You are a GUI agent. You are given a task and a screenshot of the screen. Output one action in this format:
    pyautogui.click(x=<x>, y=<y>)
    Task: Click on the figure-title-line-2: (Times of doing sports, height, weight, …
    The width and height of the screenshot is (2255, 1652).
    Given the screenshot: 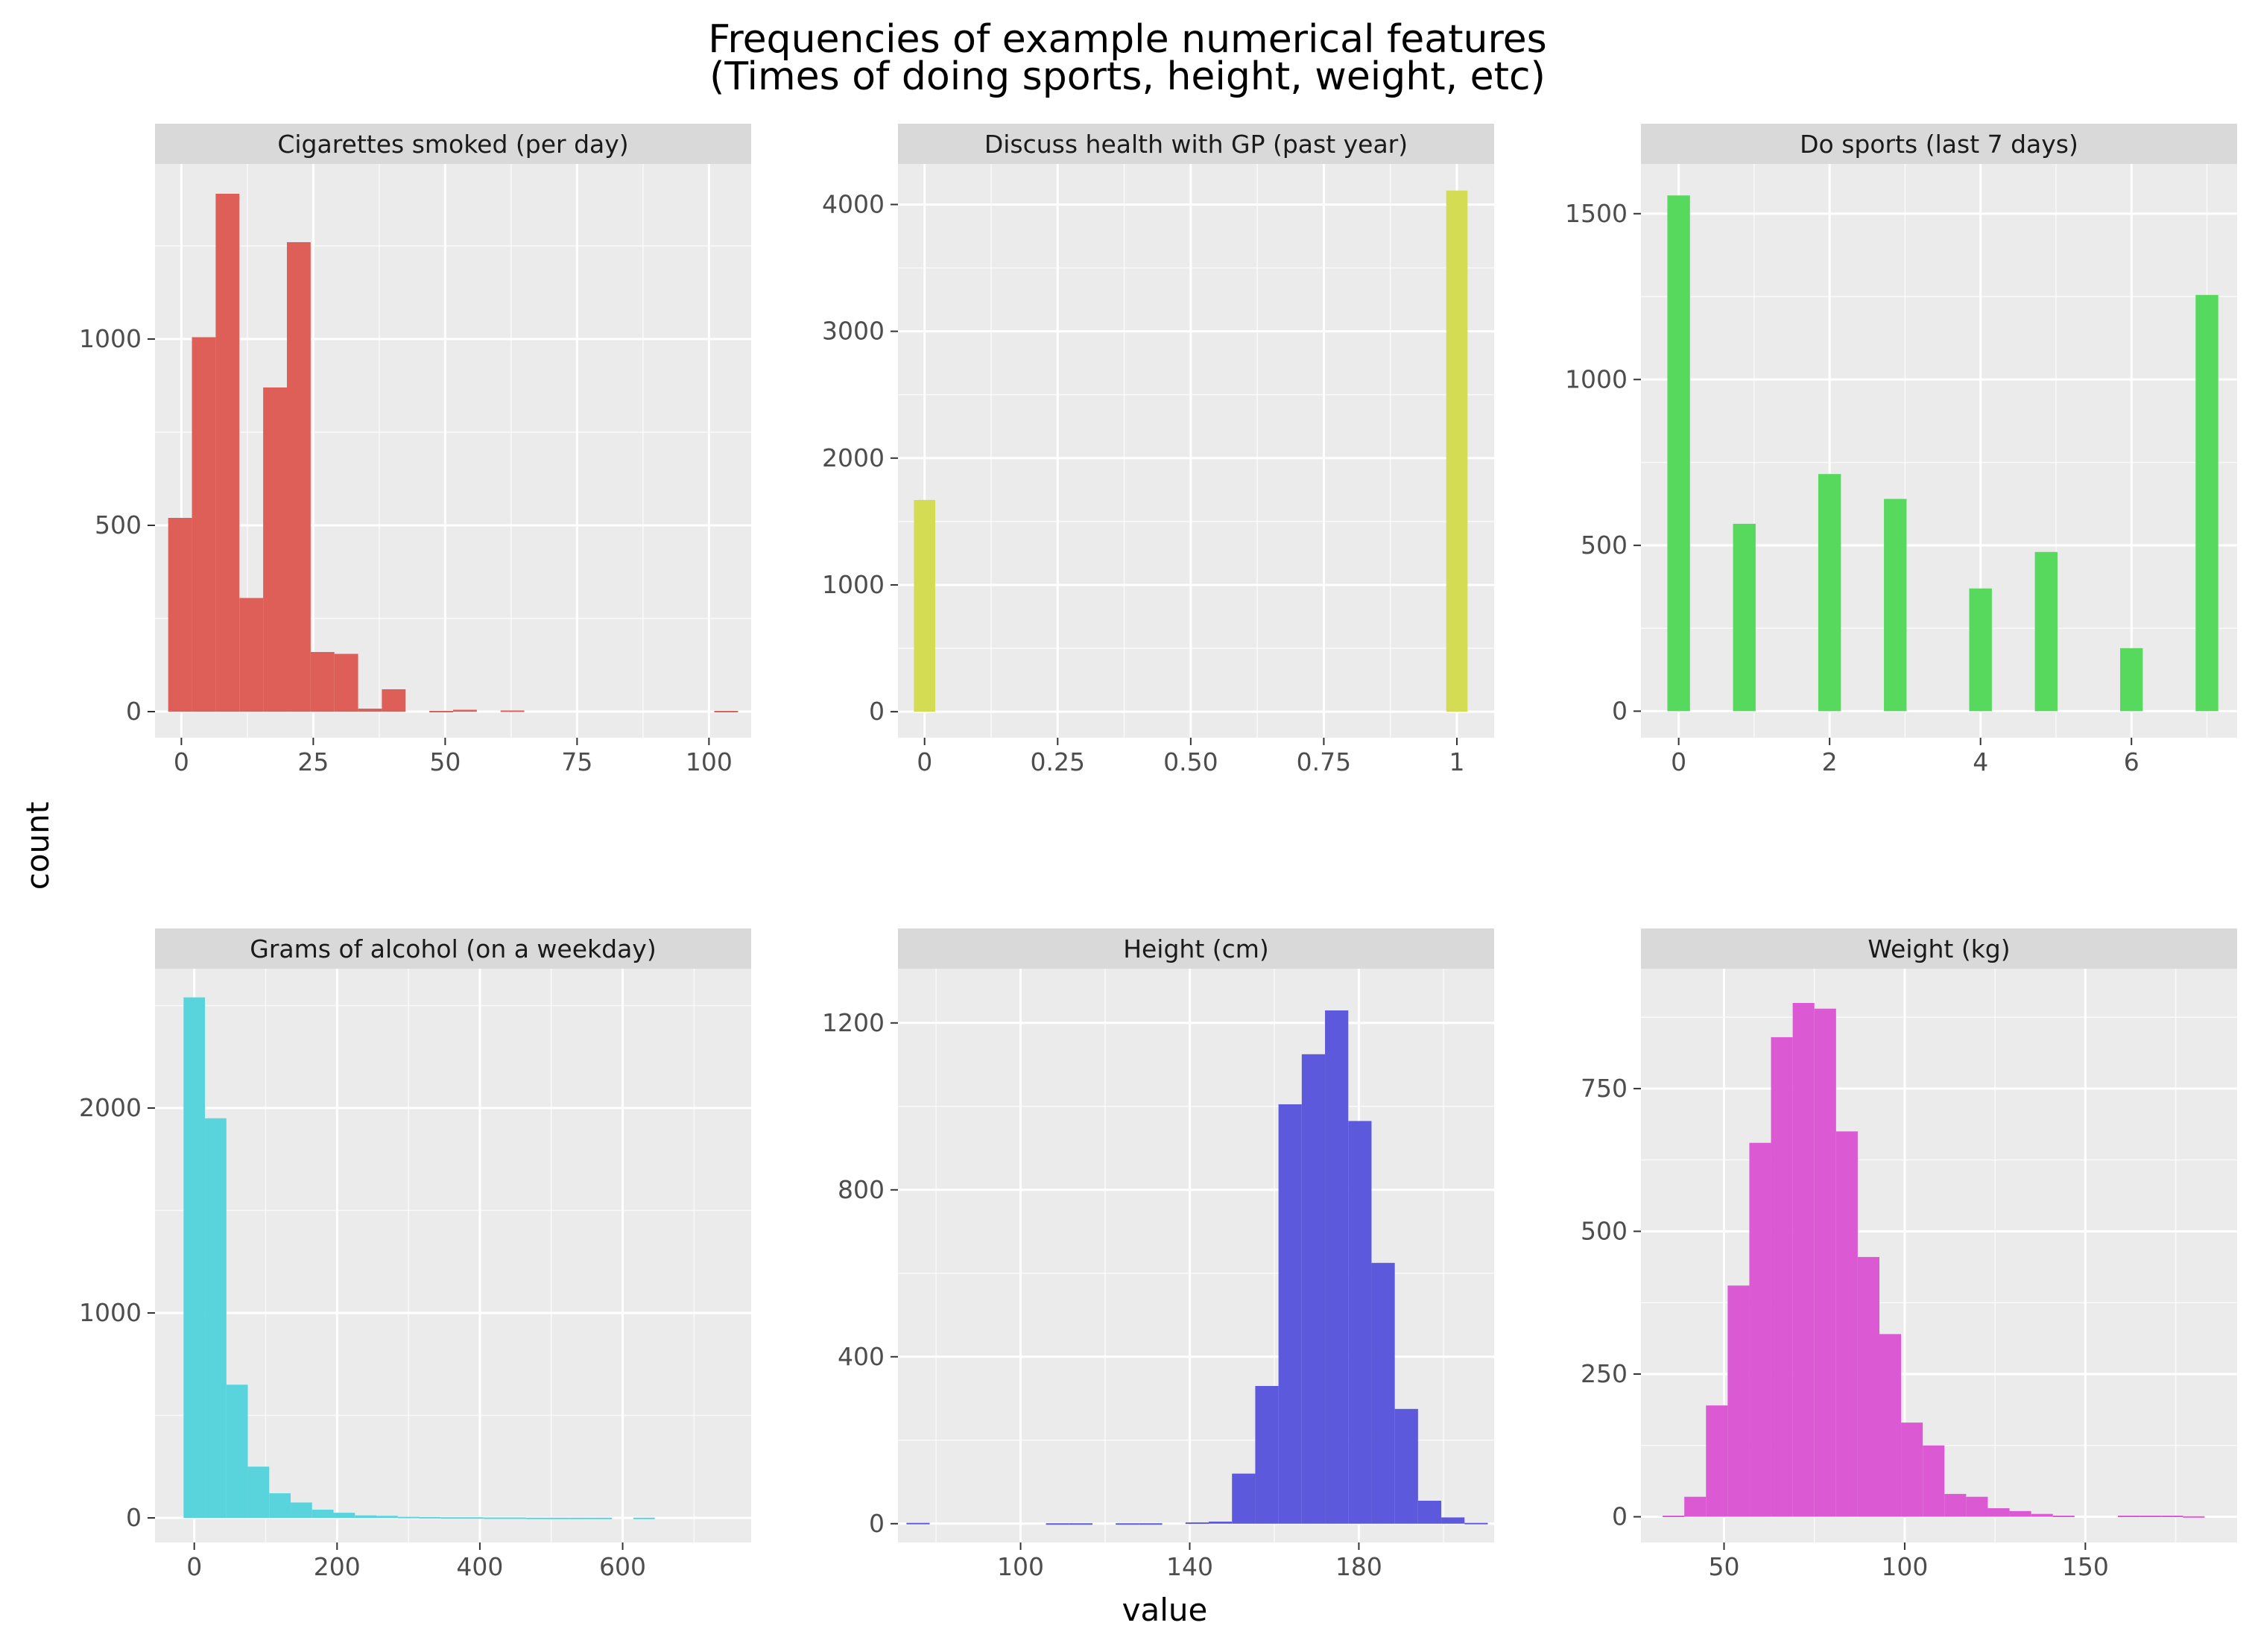 What is the action you would take?
    pyautogui.click(x=1127, y=76)
    